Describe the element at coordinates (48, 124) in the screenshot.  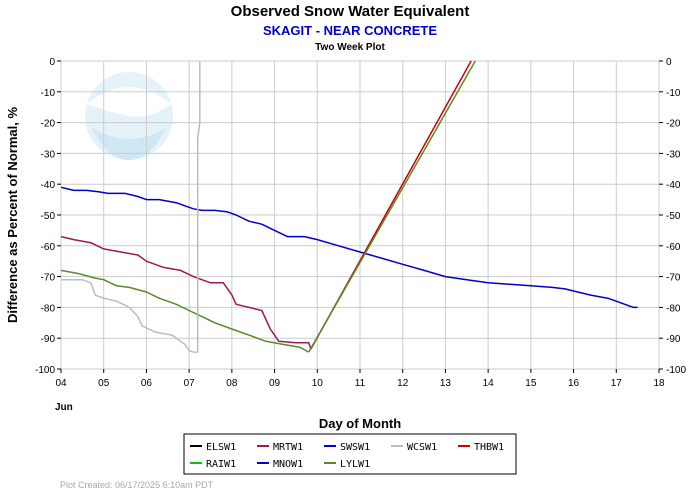
I see `y-tick-label: -20` at that location.